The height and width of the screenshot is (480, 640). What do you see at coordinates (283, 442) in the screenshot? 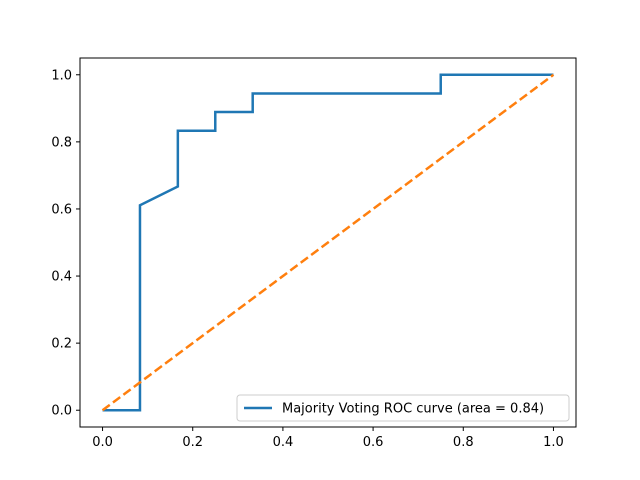
I see `x-tick-label: 0.4` at bounding box center [283, 442].